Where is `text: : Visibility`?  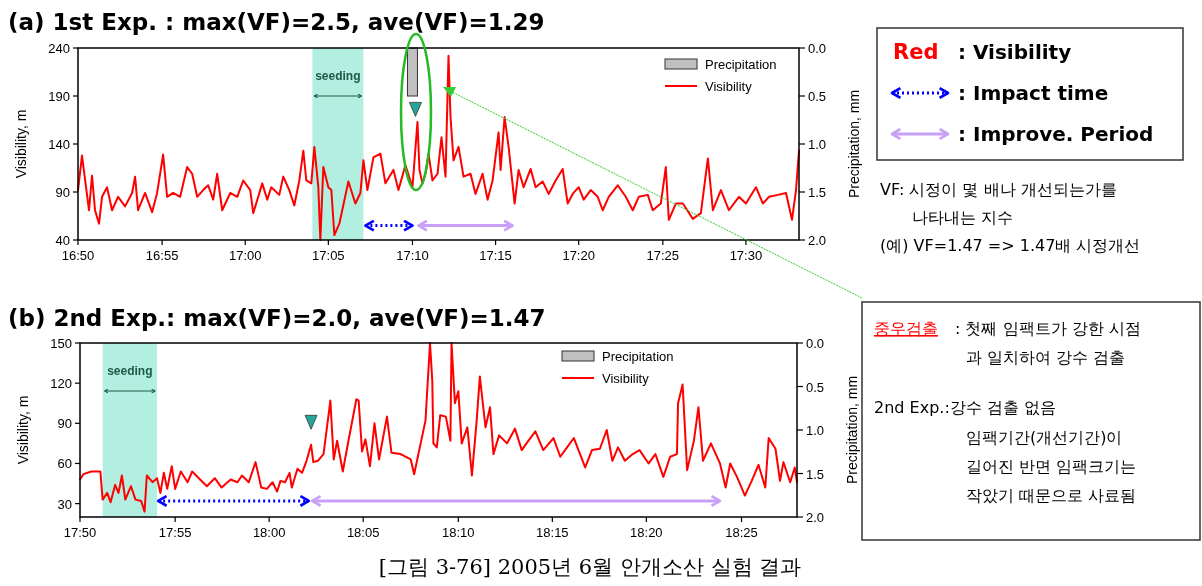 text: : Visibility is located at coordinates (1015, 52).